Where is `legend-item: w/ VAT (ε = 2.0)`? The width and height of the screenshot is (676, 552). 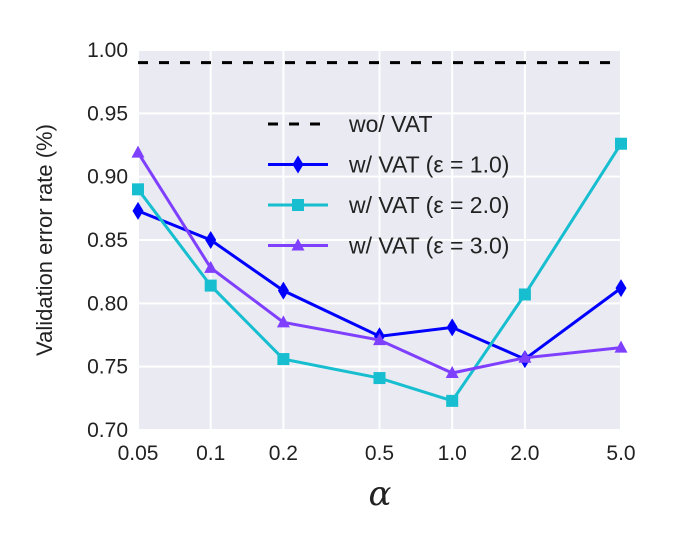 legend-item: w/ VAT (ε = 2.0) is located at coordinates (388, 205).